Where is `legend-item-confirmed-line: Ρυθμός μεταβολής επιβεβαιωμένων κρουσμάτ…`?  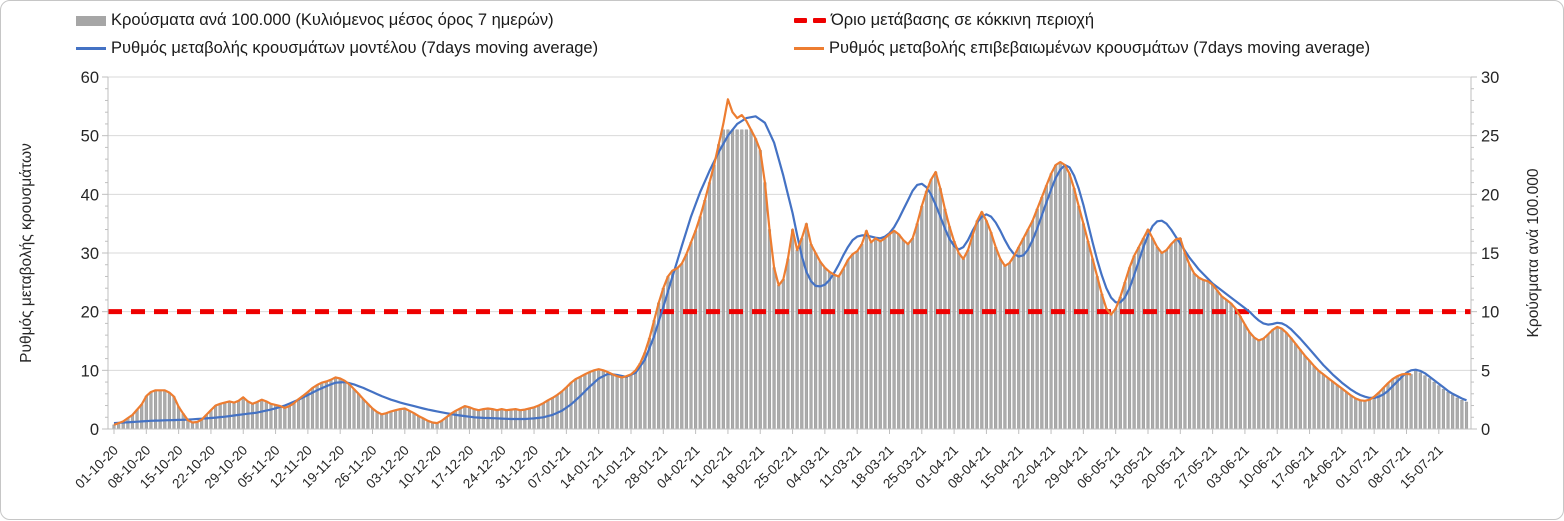 legend-item-confirmed-line: Ρυθμός μεταβολής επιβεβαιωμένων κρουσμάτ… is located at coordinates (1082, 48).